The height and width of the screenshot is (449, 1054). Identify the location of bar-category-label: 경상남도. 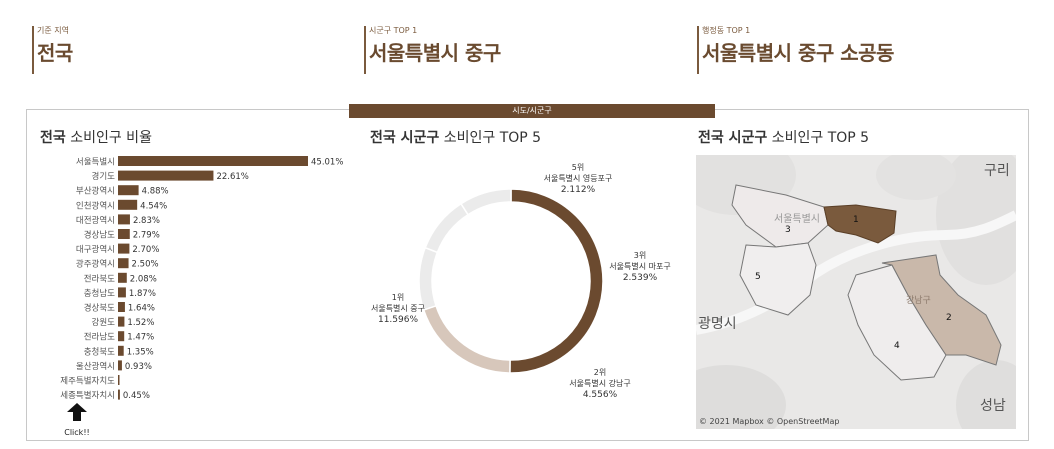
(99, 235).